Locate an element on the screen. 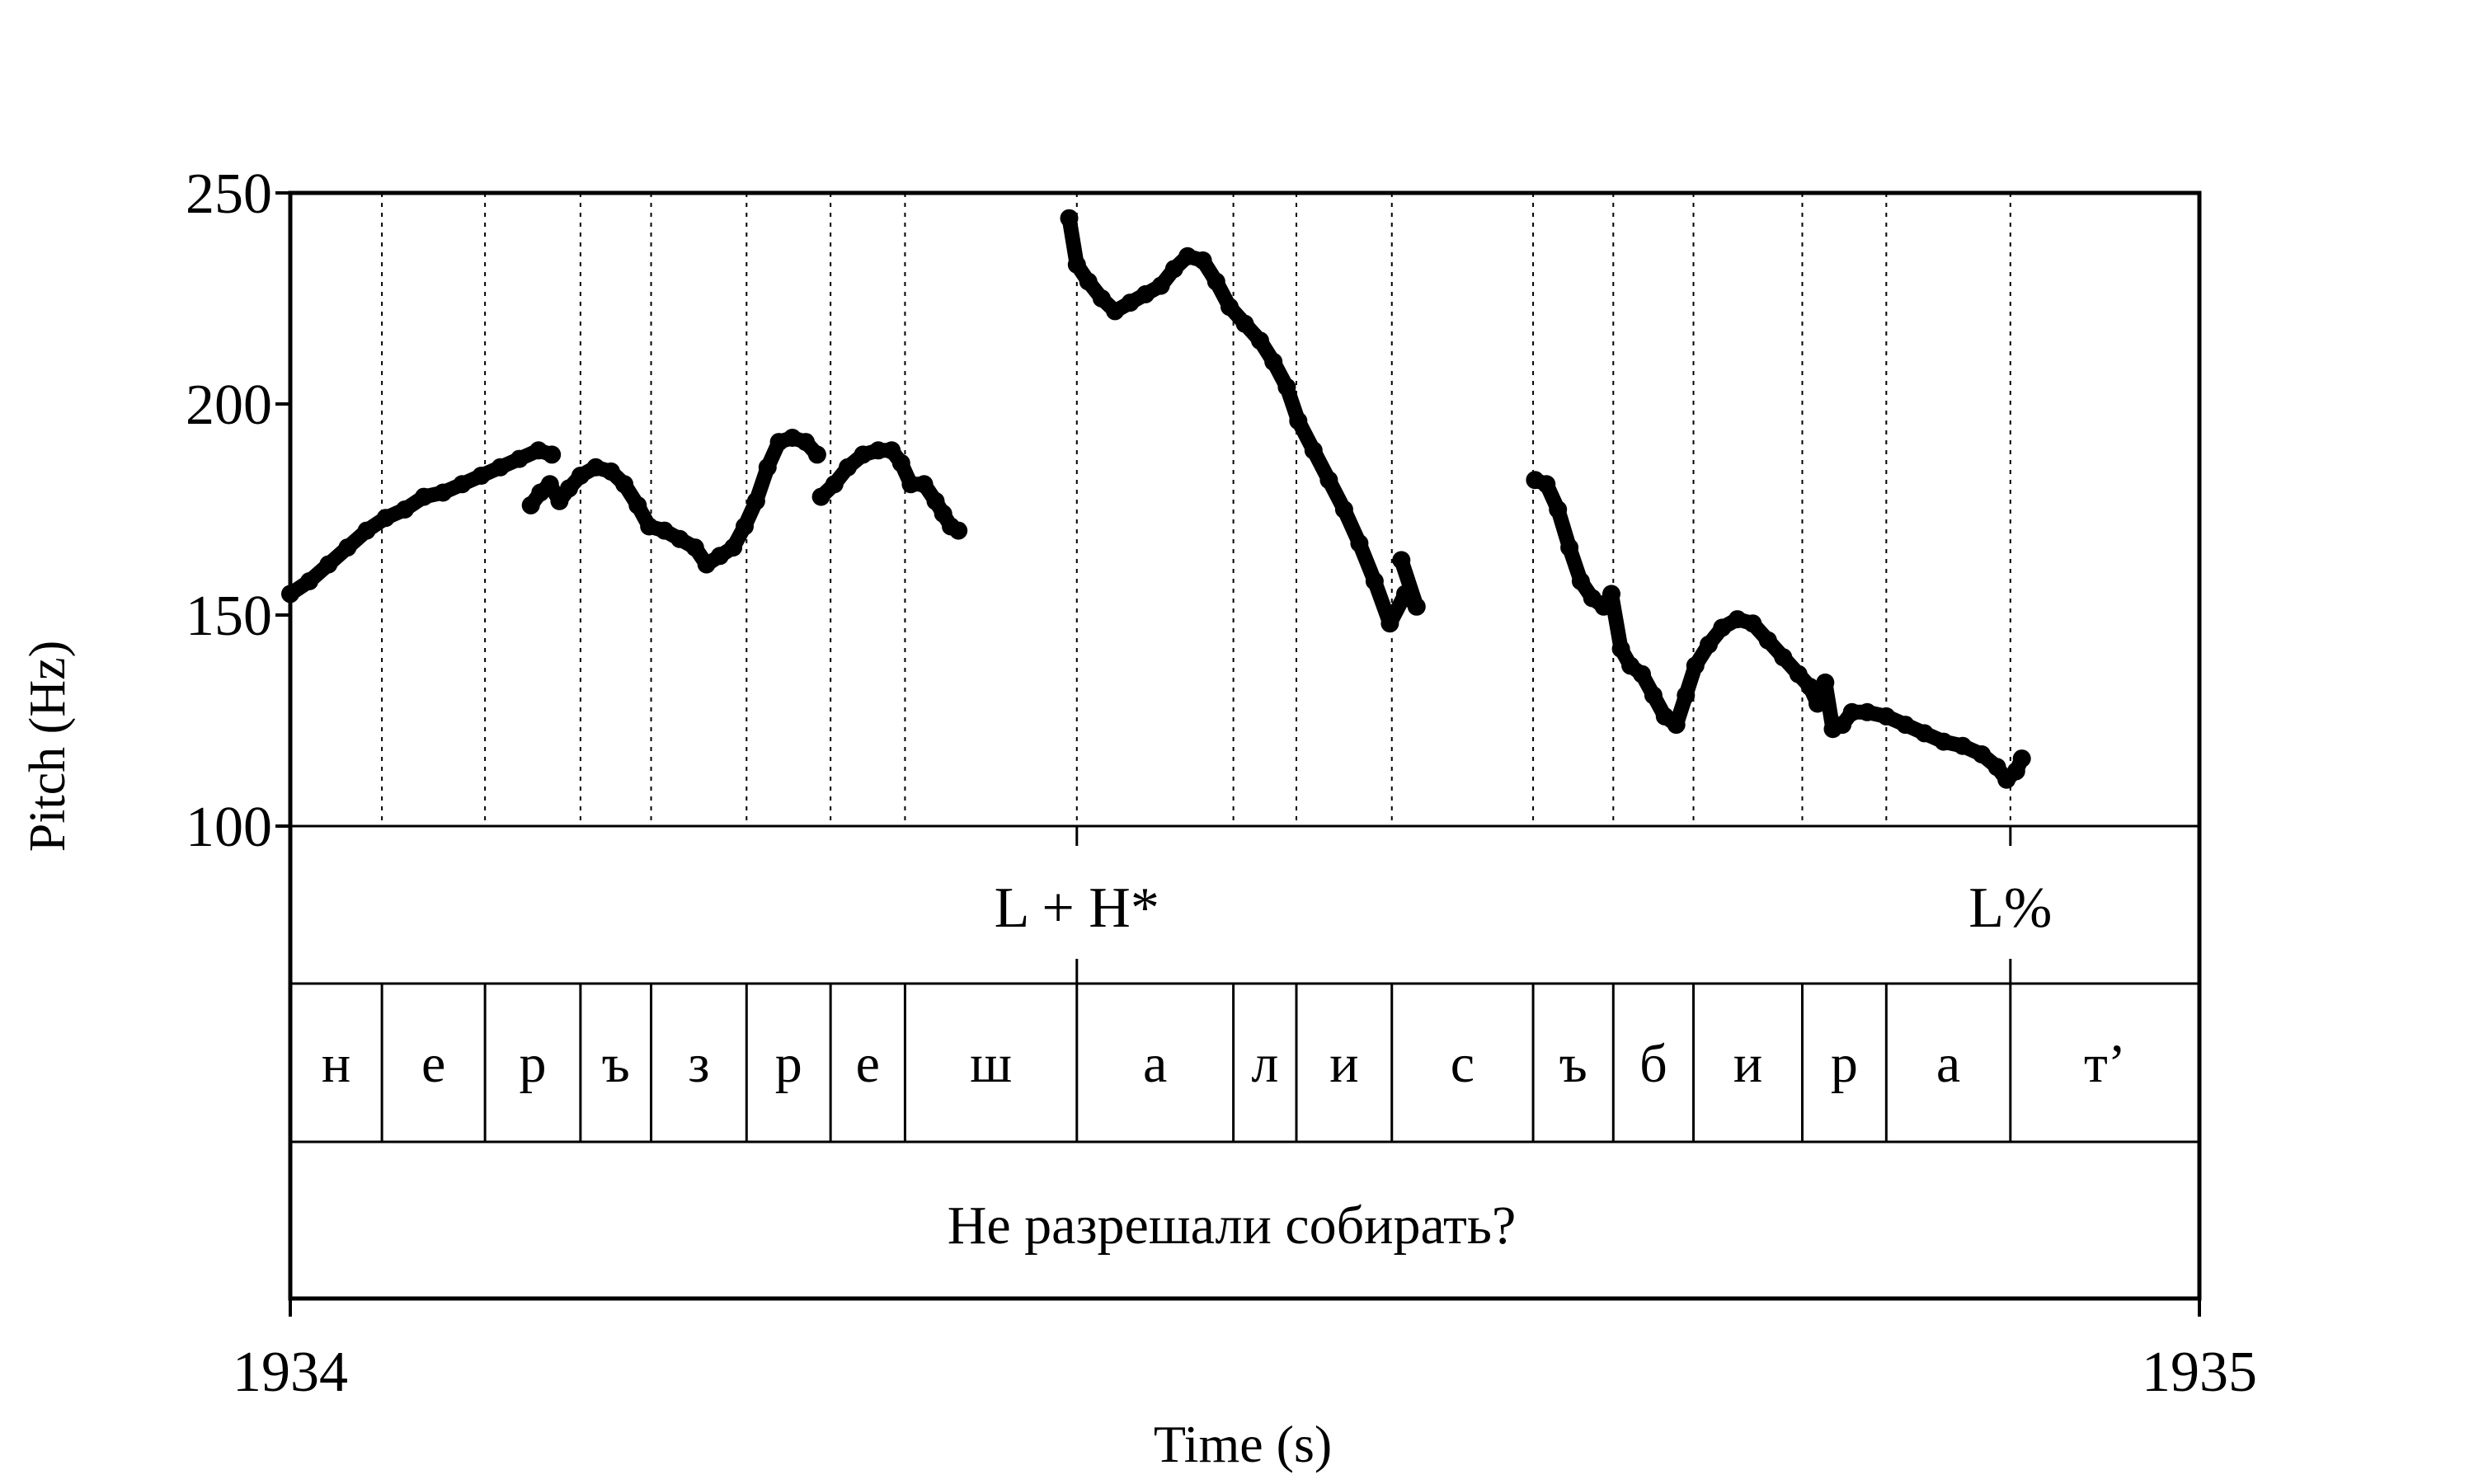 The height and width of the screenshot is (1484, 2474). segment-label: б is located at coordinates (1653, 1064).